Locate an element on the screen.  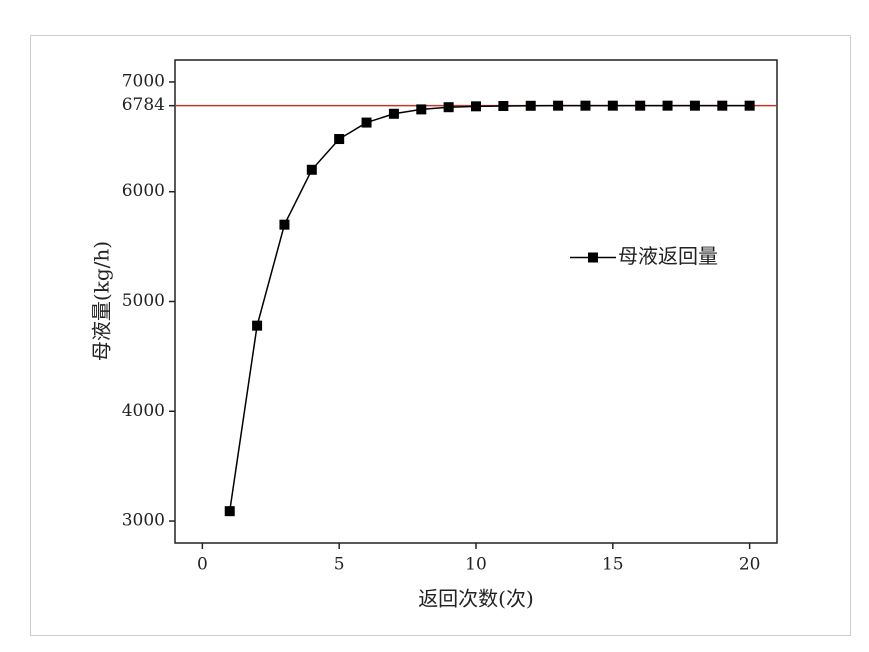
x-tick-label: 10 is located at coordinates (476, 565).